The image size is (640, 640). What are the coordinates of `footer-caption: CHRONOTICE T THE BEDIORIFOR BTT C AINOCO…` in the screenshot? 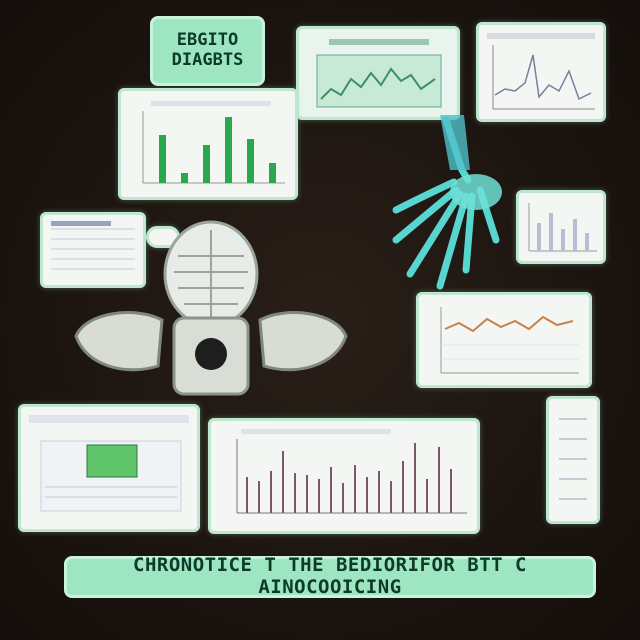 It's located at (330, 576).